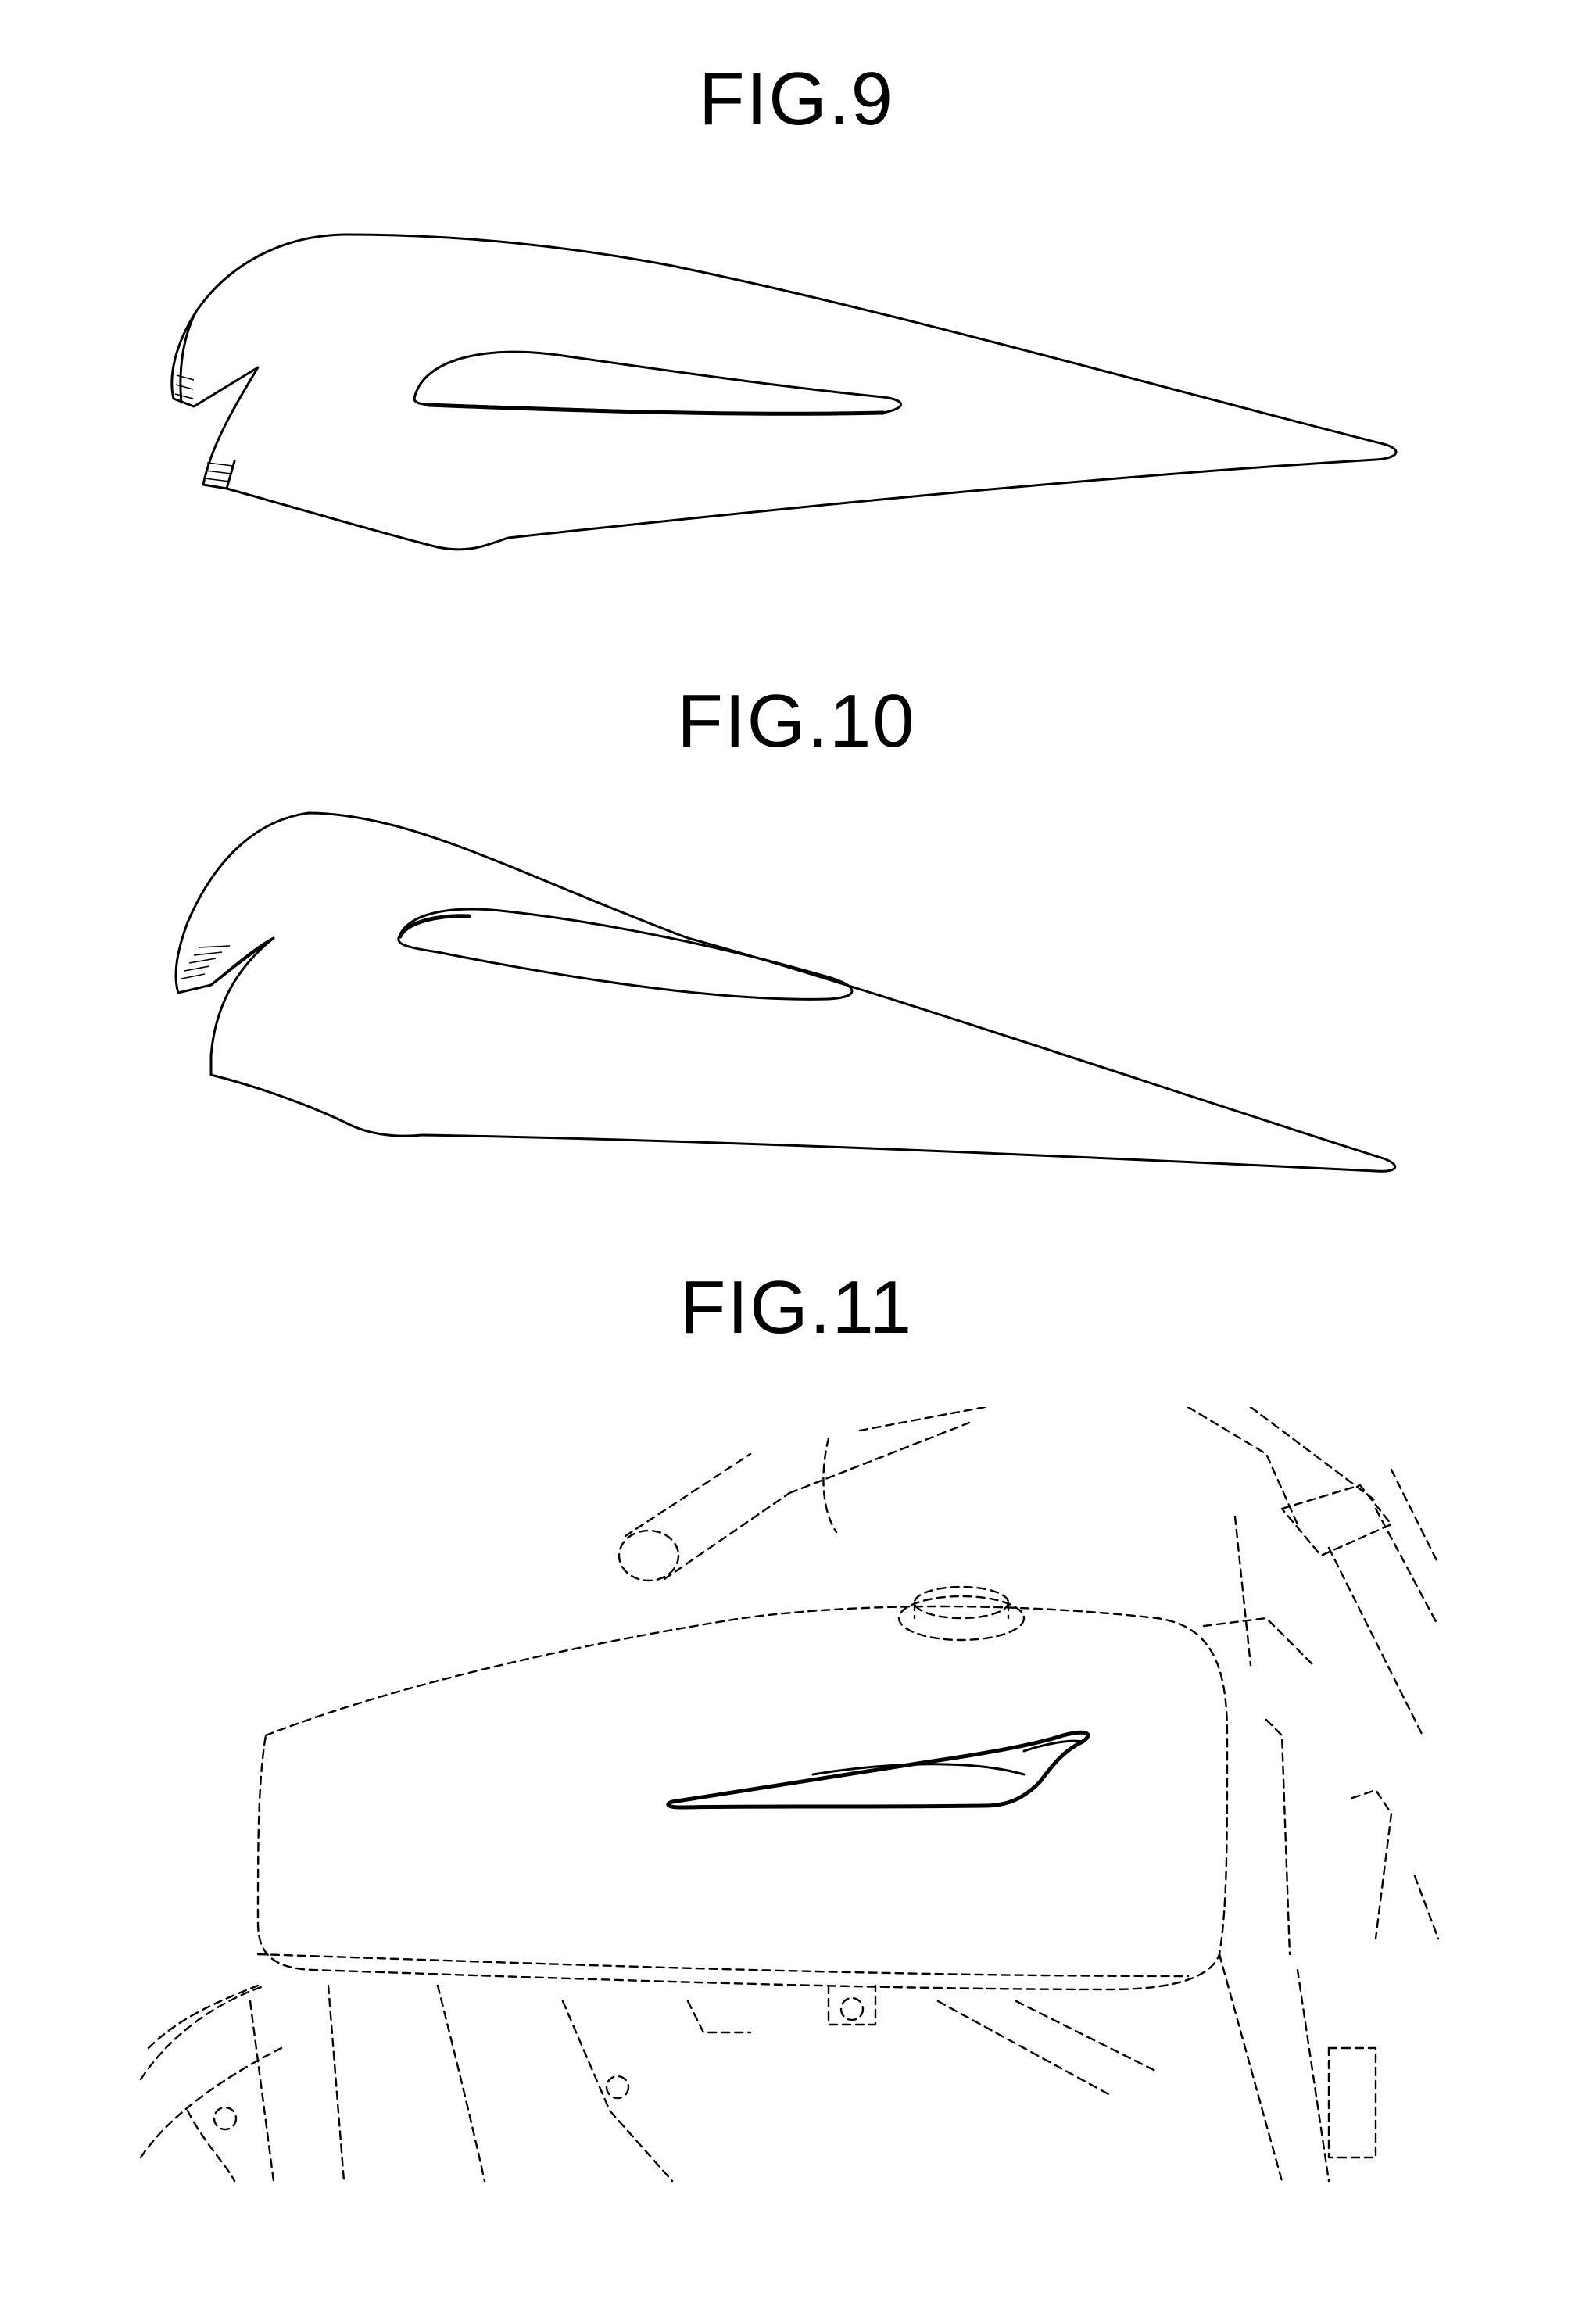  Describe the element at coordinates (657, 383) in the screenshot. I see `fig9-slot` at that location.